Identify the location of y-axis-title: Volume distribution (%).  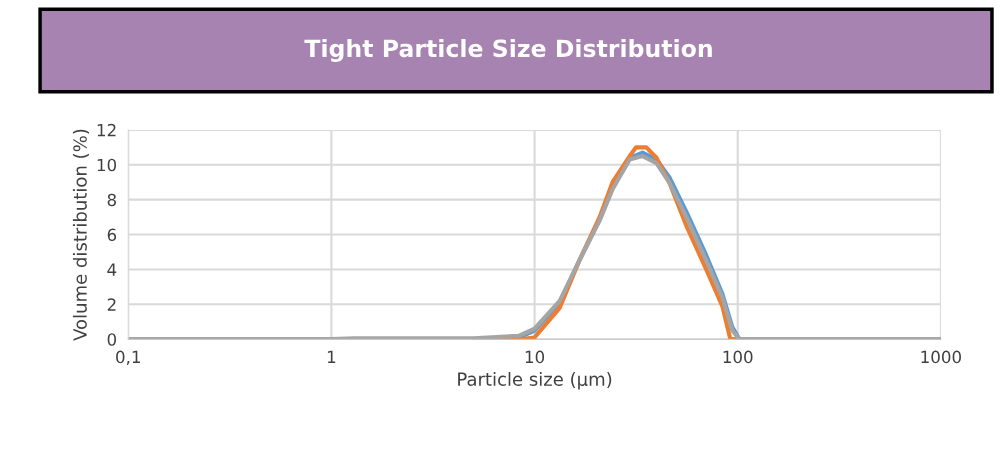
(81, 235).